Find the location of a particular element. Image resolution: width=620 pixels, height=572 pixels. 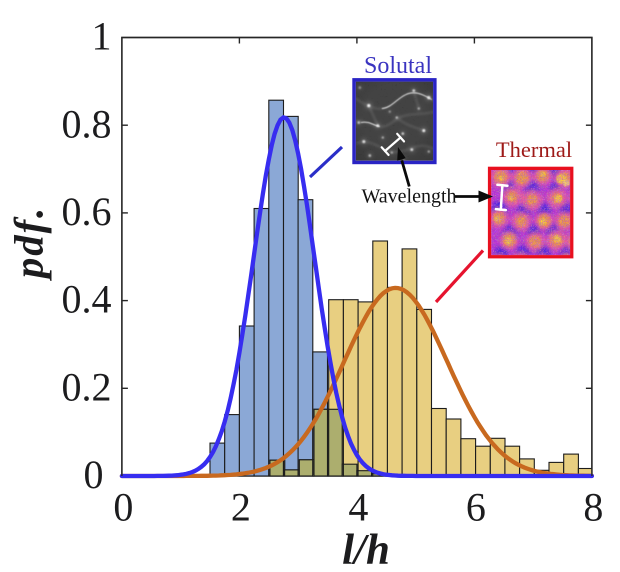

svg-text: 4 is located at coordinates (358, 507).